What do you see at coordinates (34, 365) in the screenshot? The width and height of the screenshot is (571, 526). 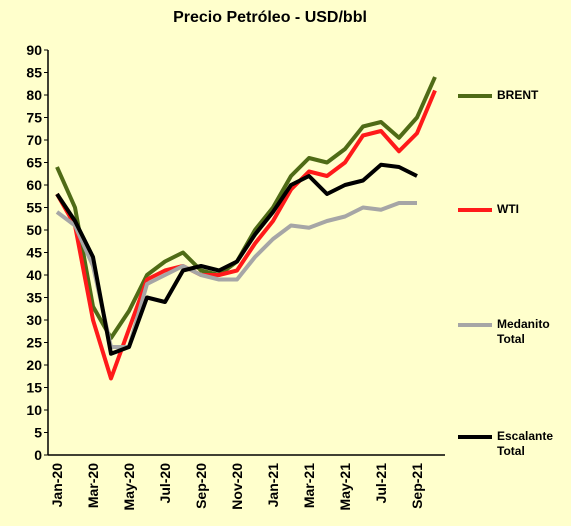 I see `y-tick-label: 20` at bounding box center [34, 365].